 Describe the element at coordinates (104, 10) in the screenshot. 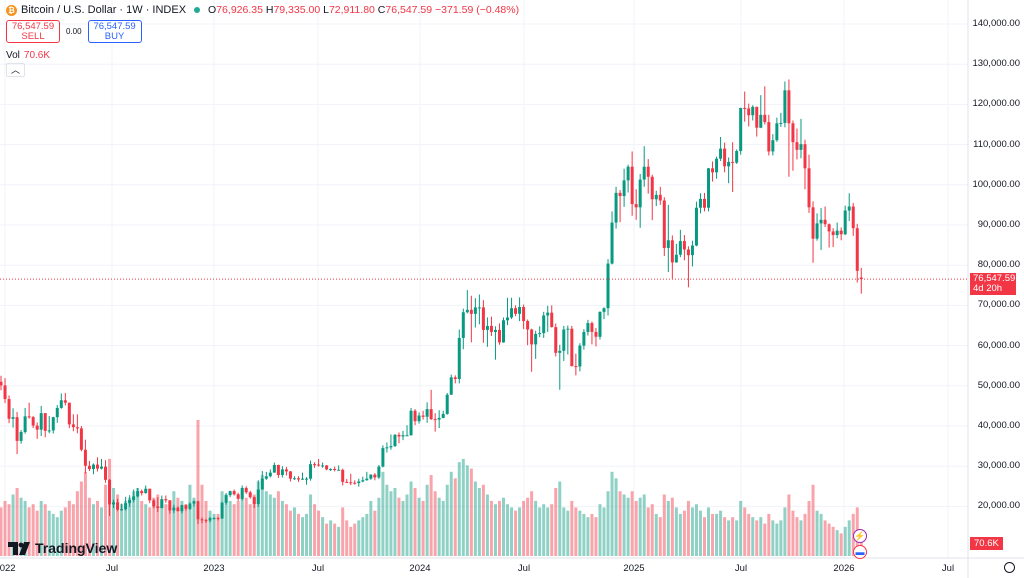

I see `symbol-title: Bitcoin / U.S. Dollar · 1W · INDEX` at that location.